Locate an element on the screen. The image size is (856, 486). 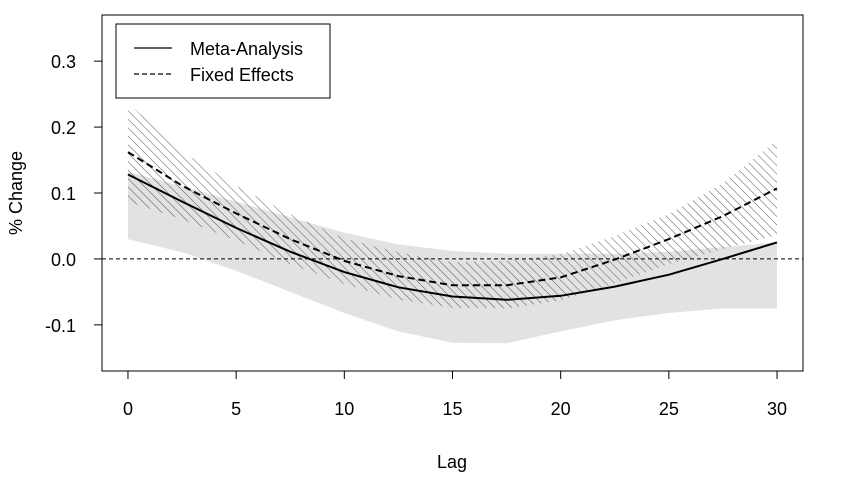
x-axis: 0 5 10 15 20 25 30 is located at coordinates (455, 394).